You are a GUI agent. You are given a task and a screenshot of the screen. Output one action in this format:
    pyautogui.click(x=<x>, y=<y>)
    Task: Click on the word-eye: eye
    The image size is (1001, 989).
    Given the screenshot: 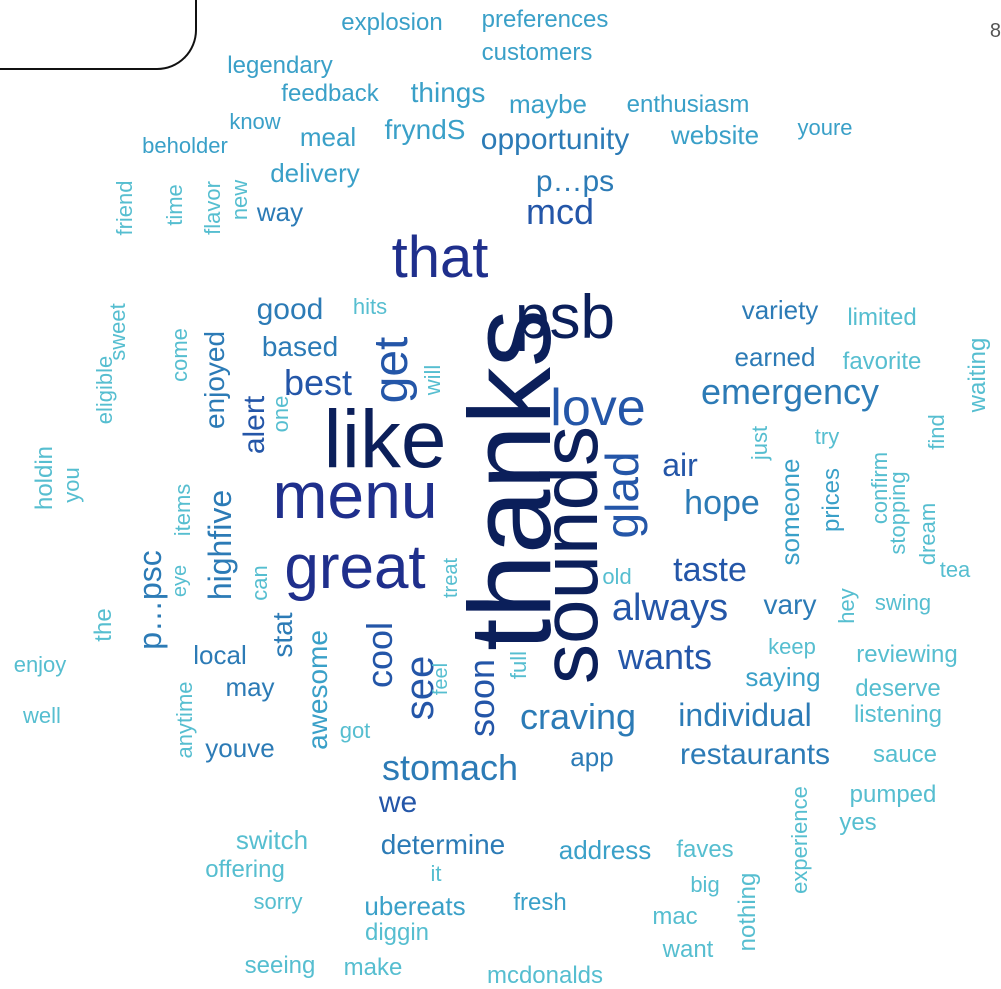 What is the action you would take?
    pyautogui.click(x=180, y=581)
    